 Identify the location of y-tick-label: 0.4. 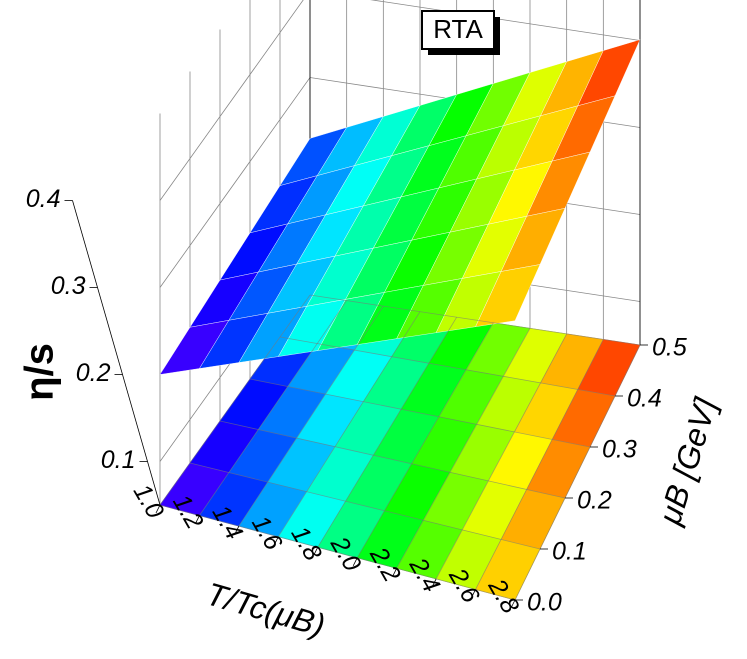
(644, 399).